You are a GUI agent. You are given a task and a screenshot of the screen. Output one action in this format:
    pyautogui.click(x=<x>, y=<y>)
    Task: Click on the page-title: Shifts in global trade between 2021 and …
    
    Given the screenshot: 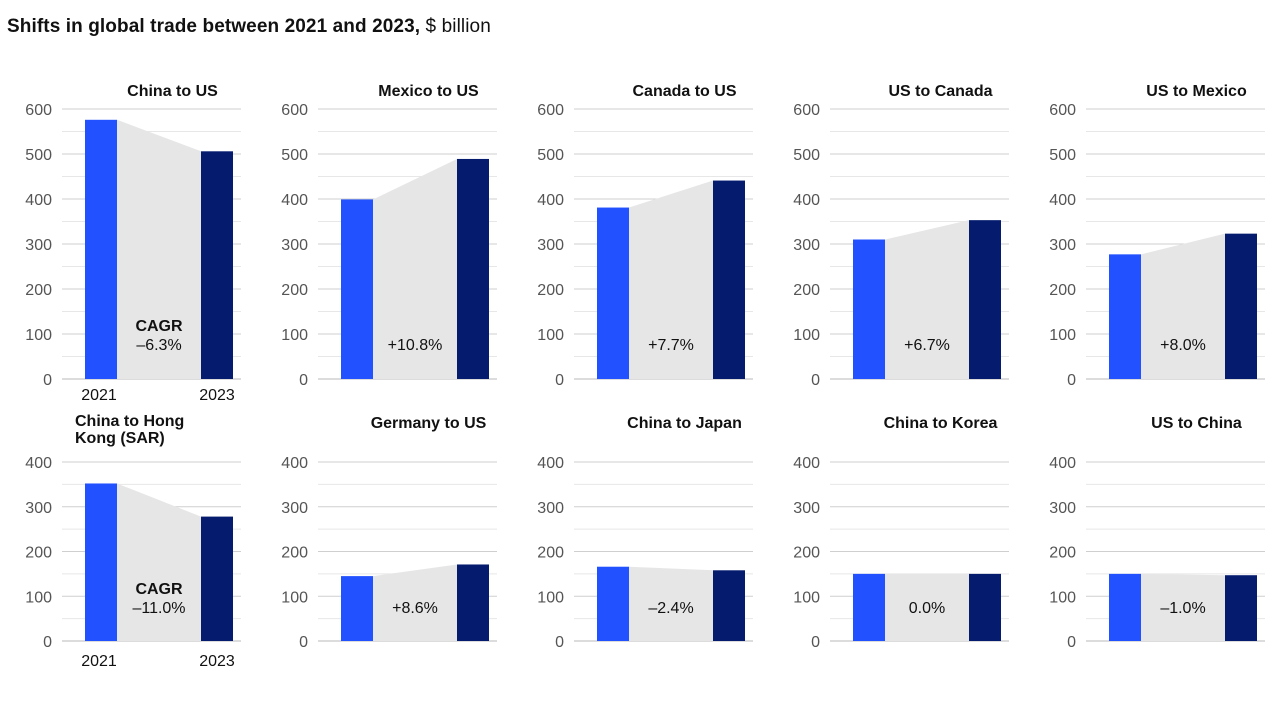 What is the action you would take?
    pyautogui.click(x=249, y=27)
    